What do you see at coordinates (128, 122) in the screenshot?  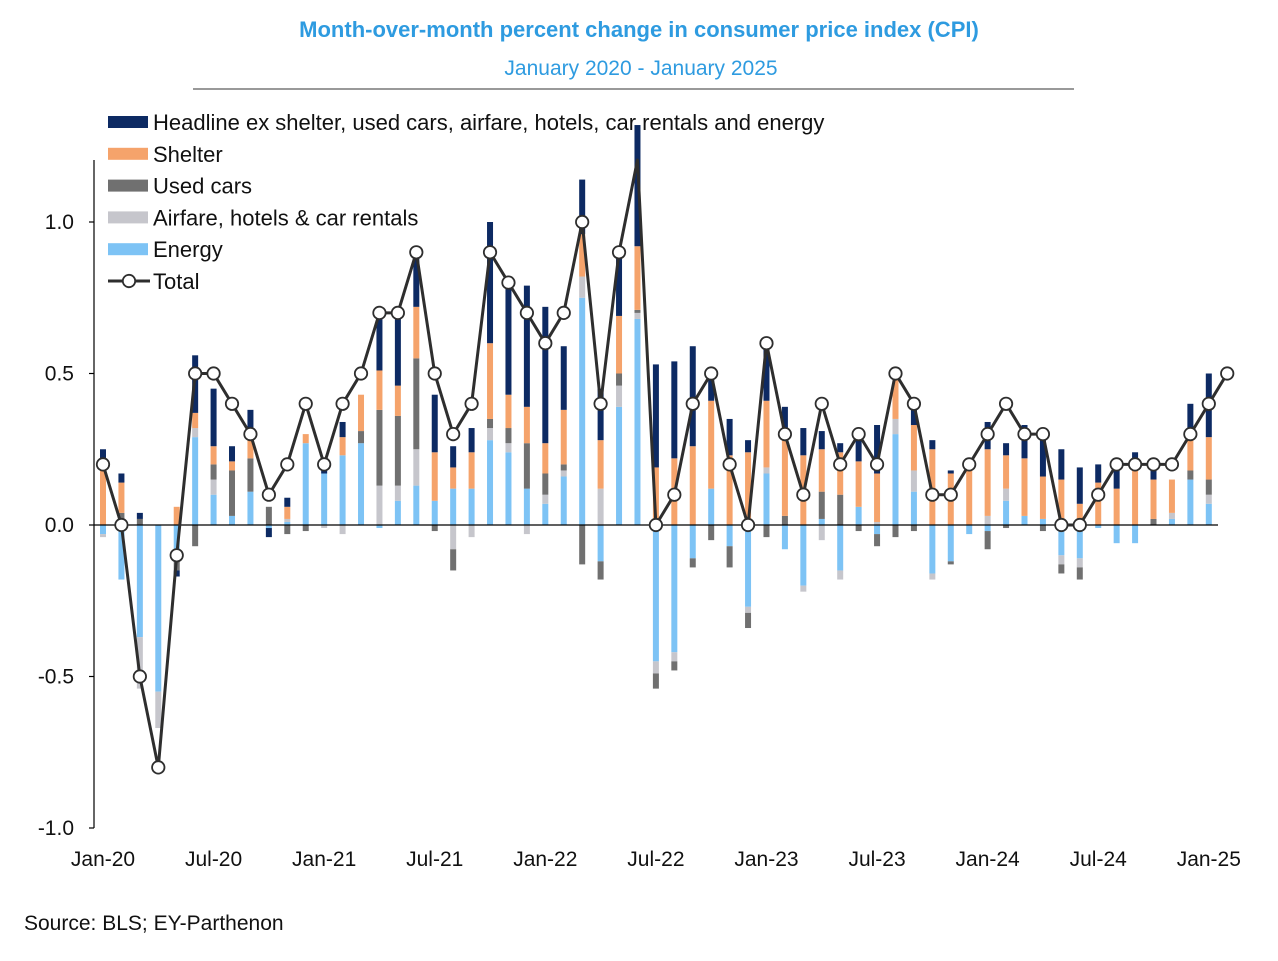 I see `legend-swatch-headline` at bounding box center [128, 122].